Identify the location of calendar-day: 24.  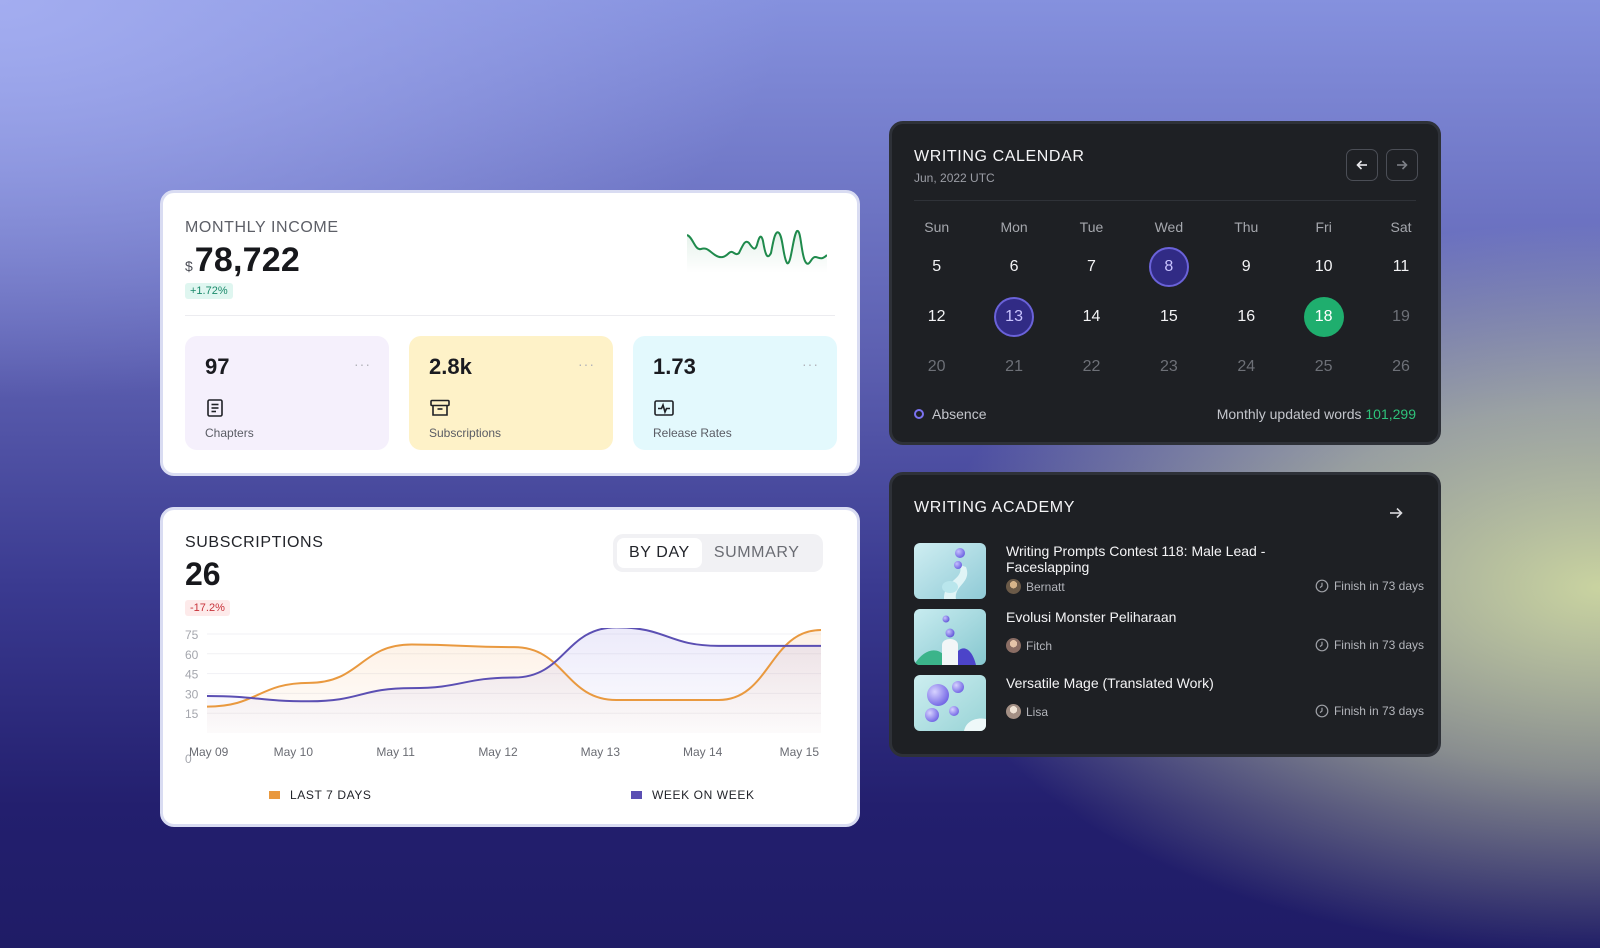
(1246, 367).